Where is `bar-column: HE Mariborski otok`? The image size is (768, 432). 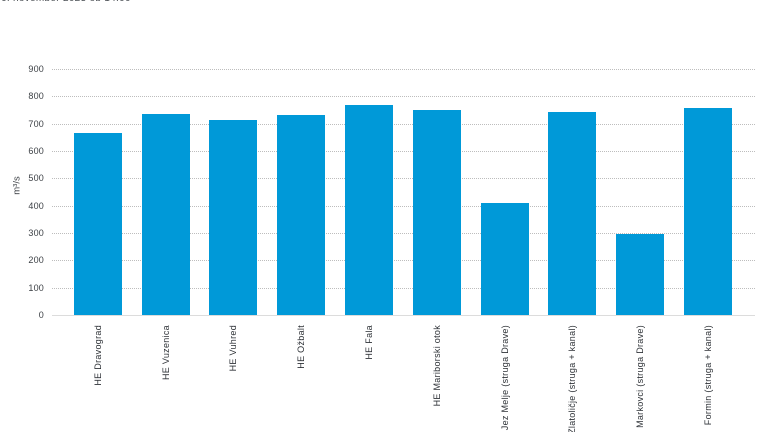 bar-column: HE Mariborski otok is located at coordinates (437, 237).